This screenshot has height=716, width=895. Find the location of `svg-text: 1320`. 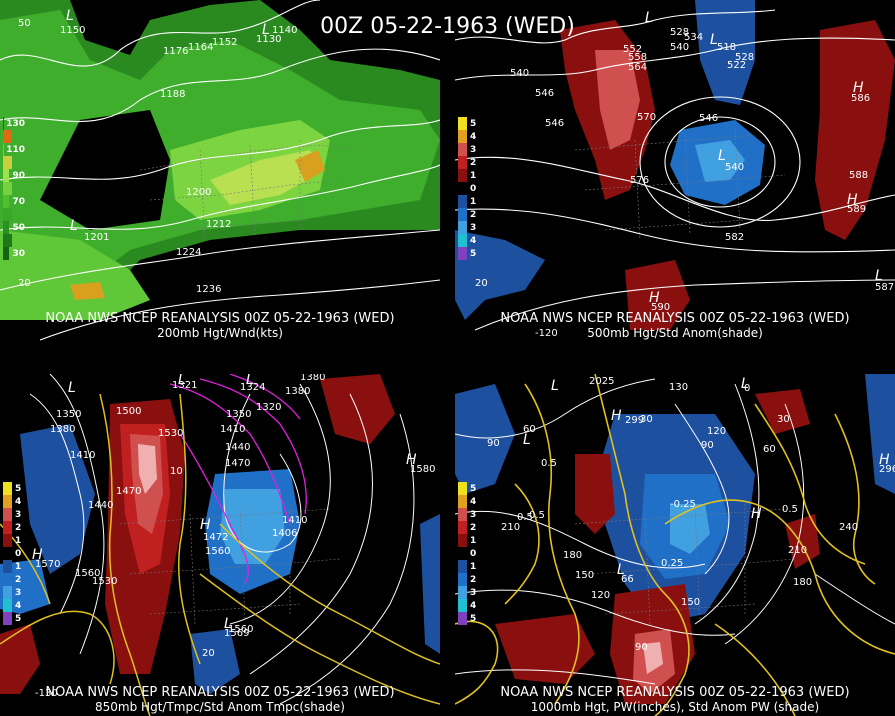

svg-text: 1320 is located at coordinates (268, 407).